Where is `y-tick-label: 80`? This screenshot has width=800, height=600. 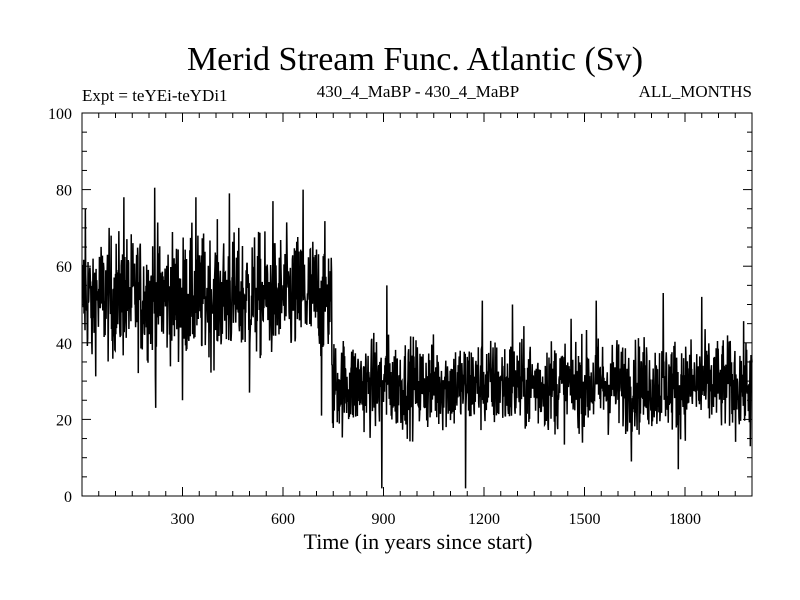
y-tick-label: 80 is located at coordinates (64, 191).